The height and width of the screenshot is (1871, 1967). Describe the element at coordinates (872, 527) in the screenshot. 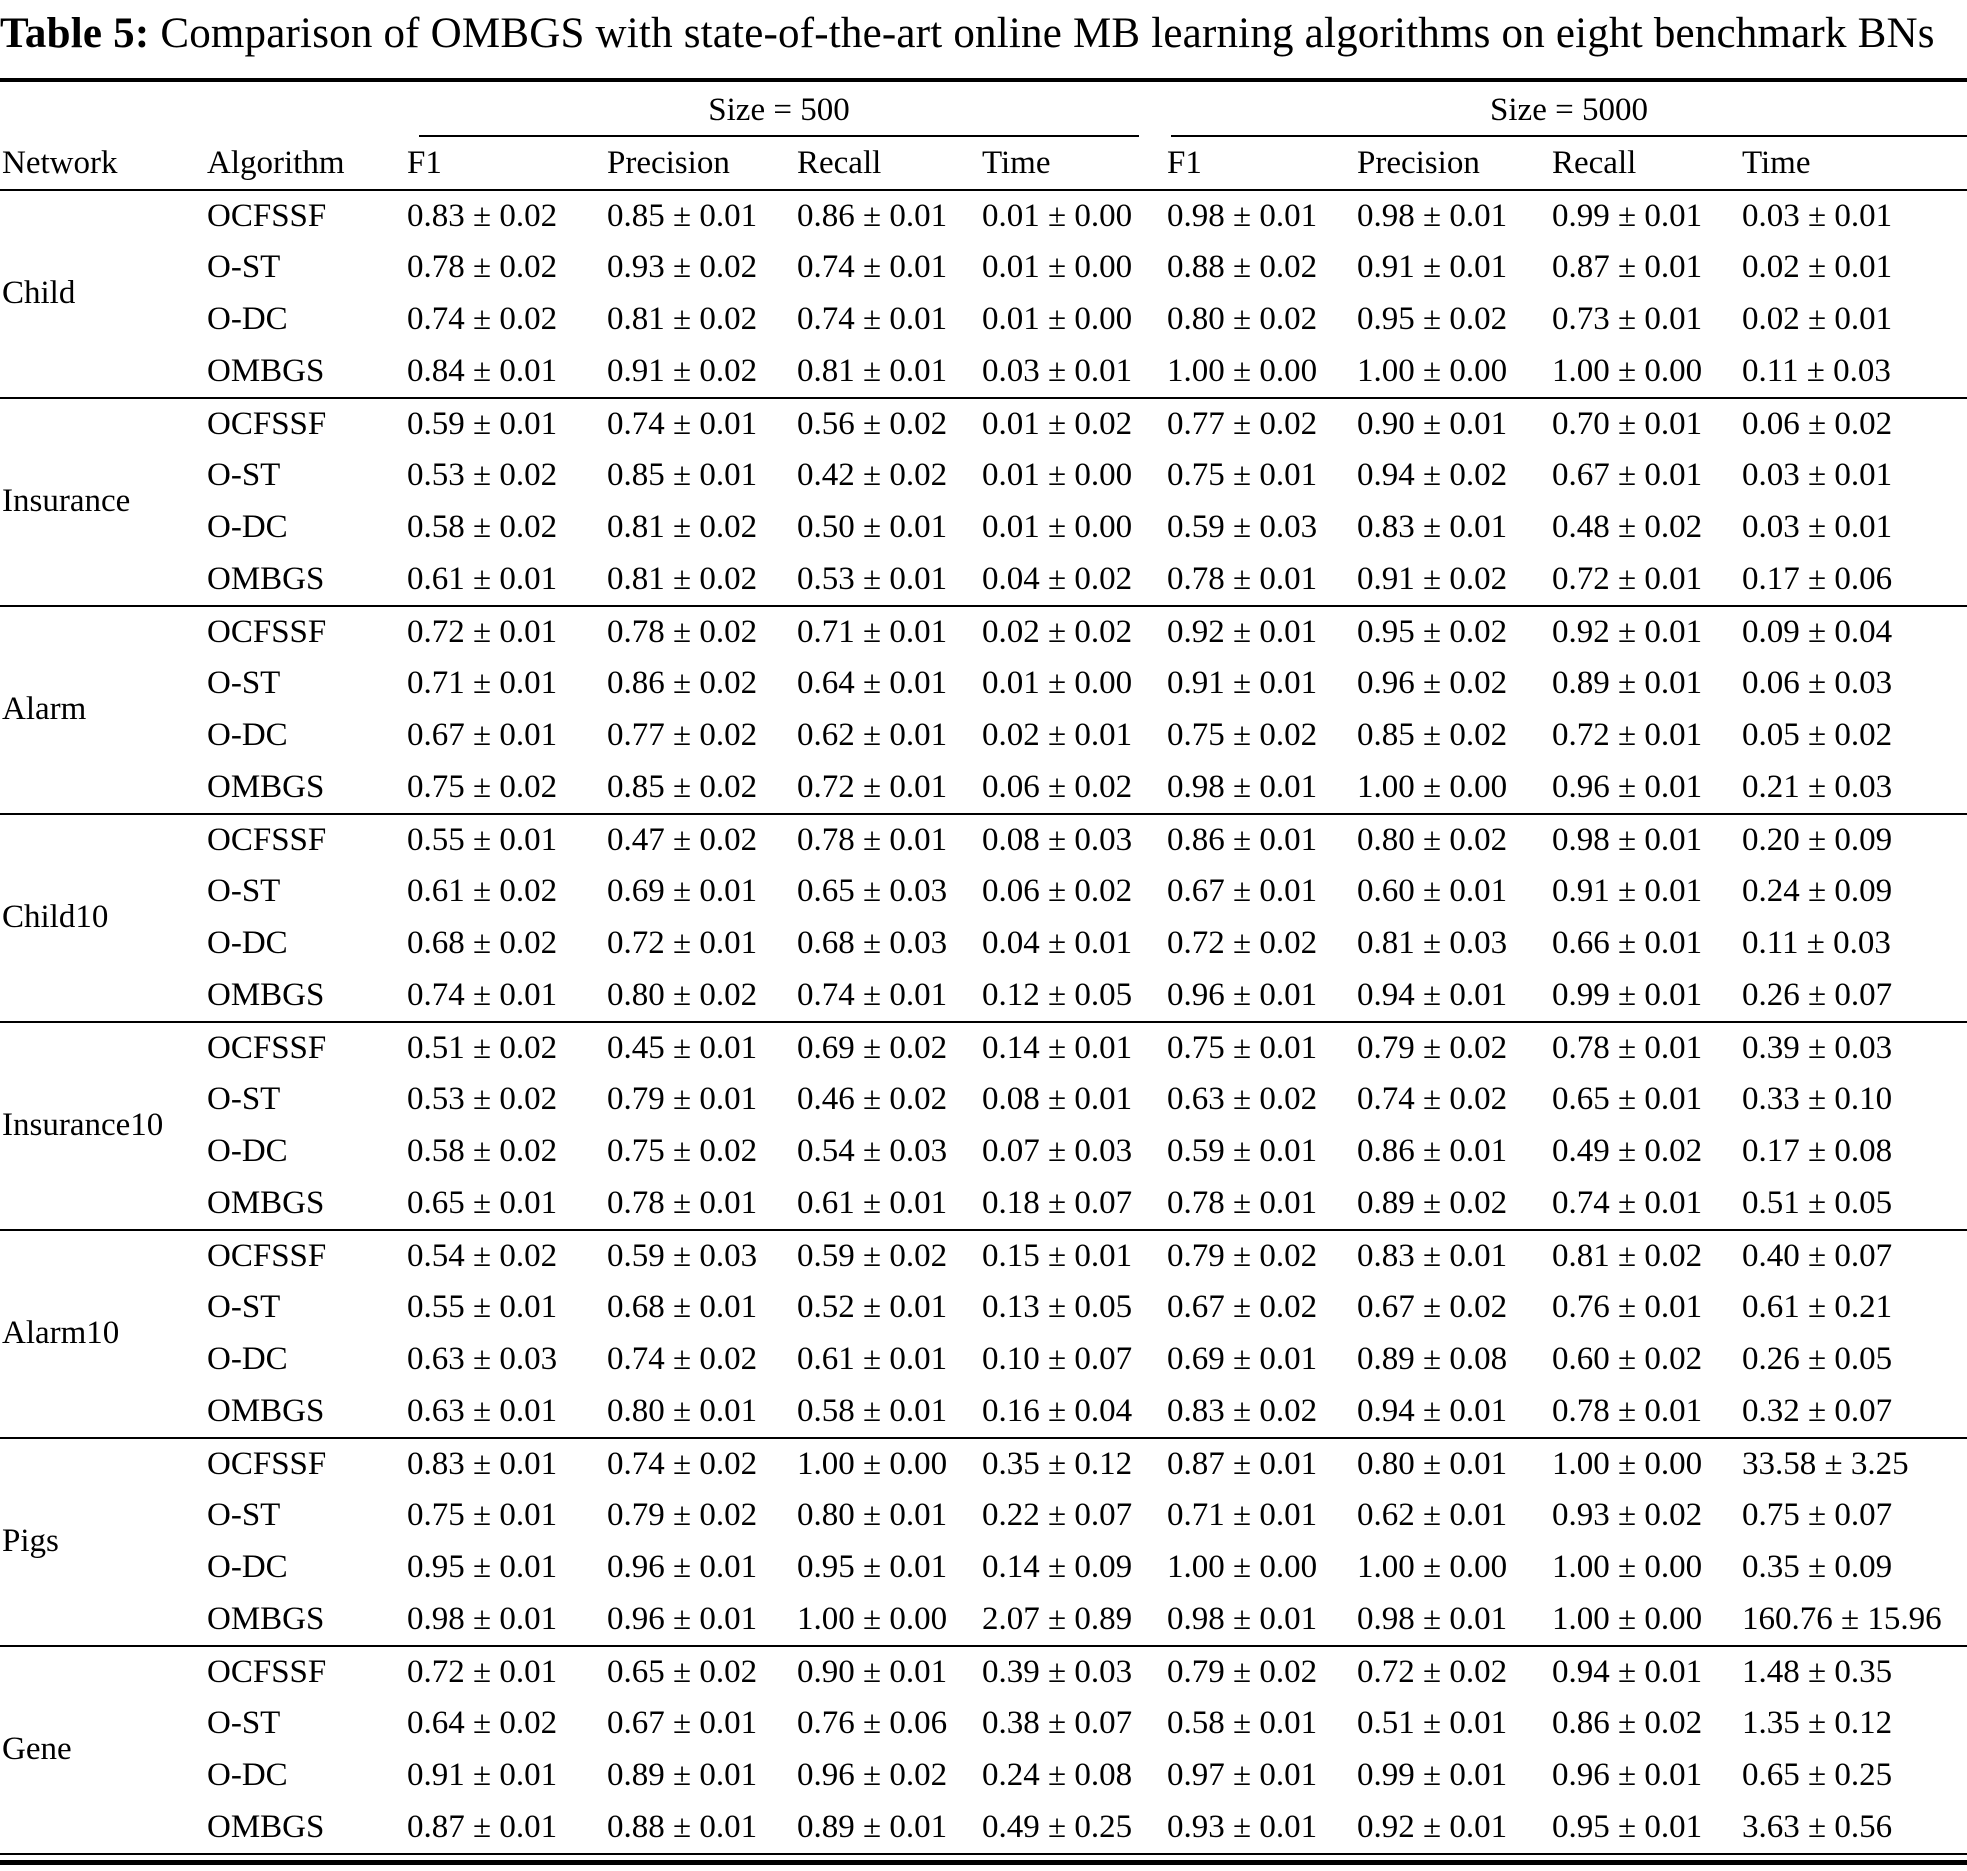

I see `metric-value: 0.50 ± 0.01` at that location.